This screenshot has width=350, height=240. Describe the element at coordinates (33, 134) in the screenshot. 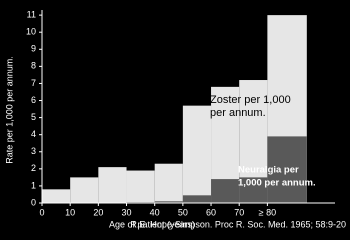

I see `y-tick-label: 4` at that location.